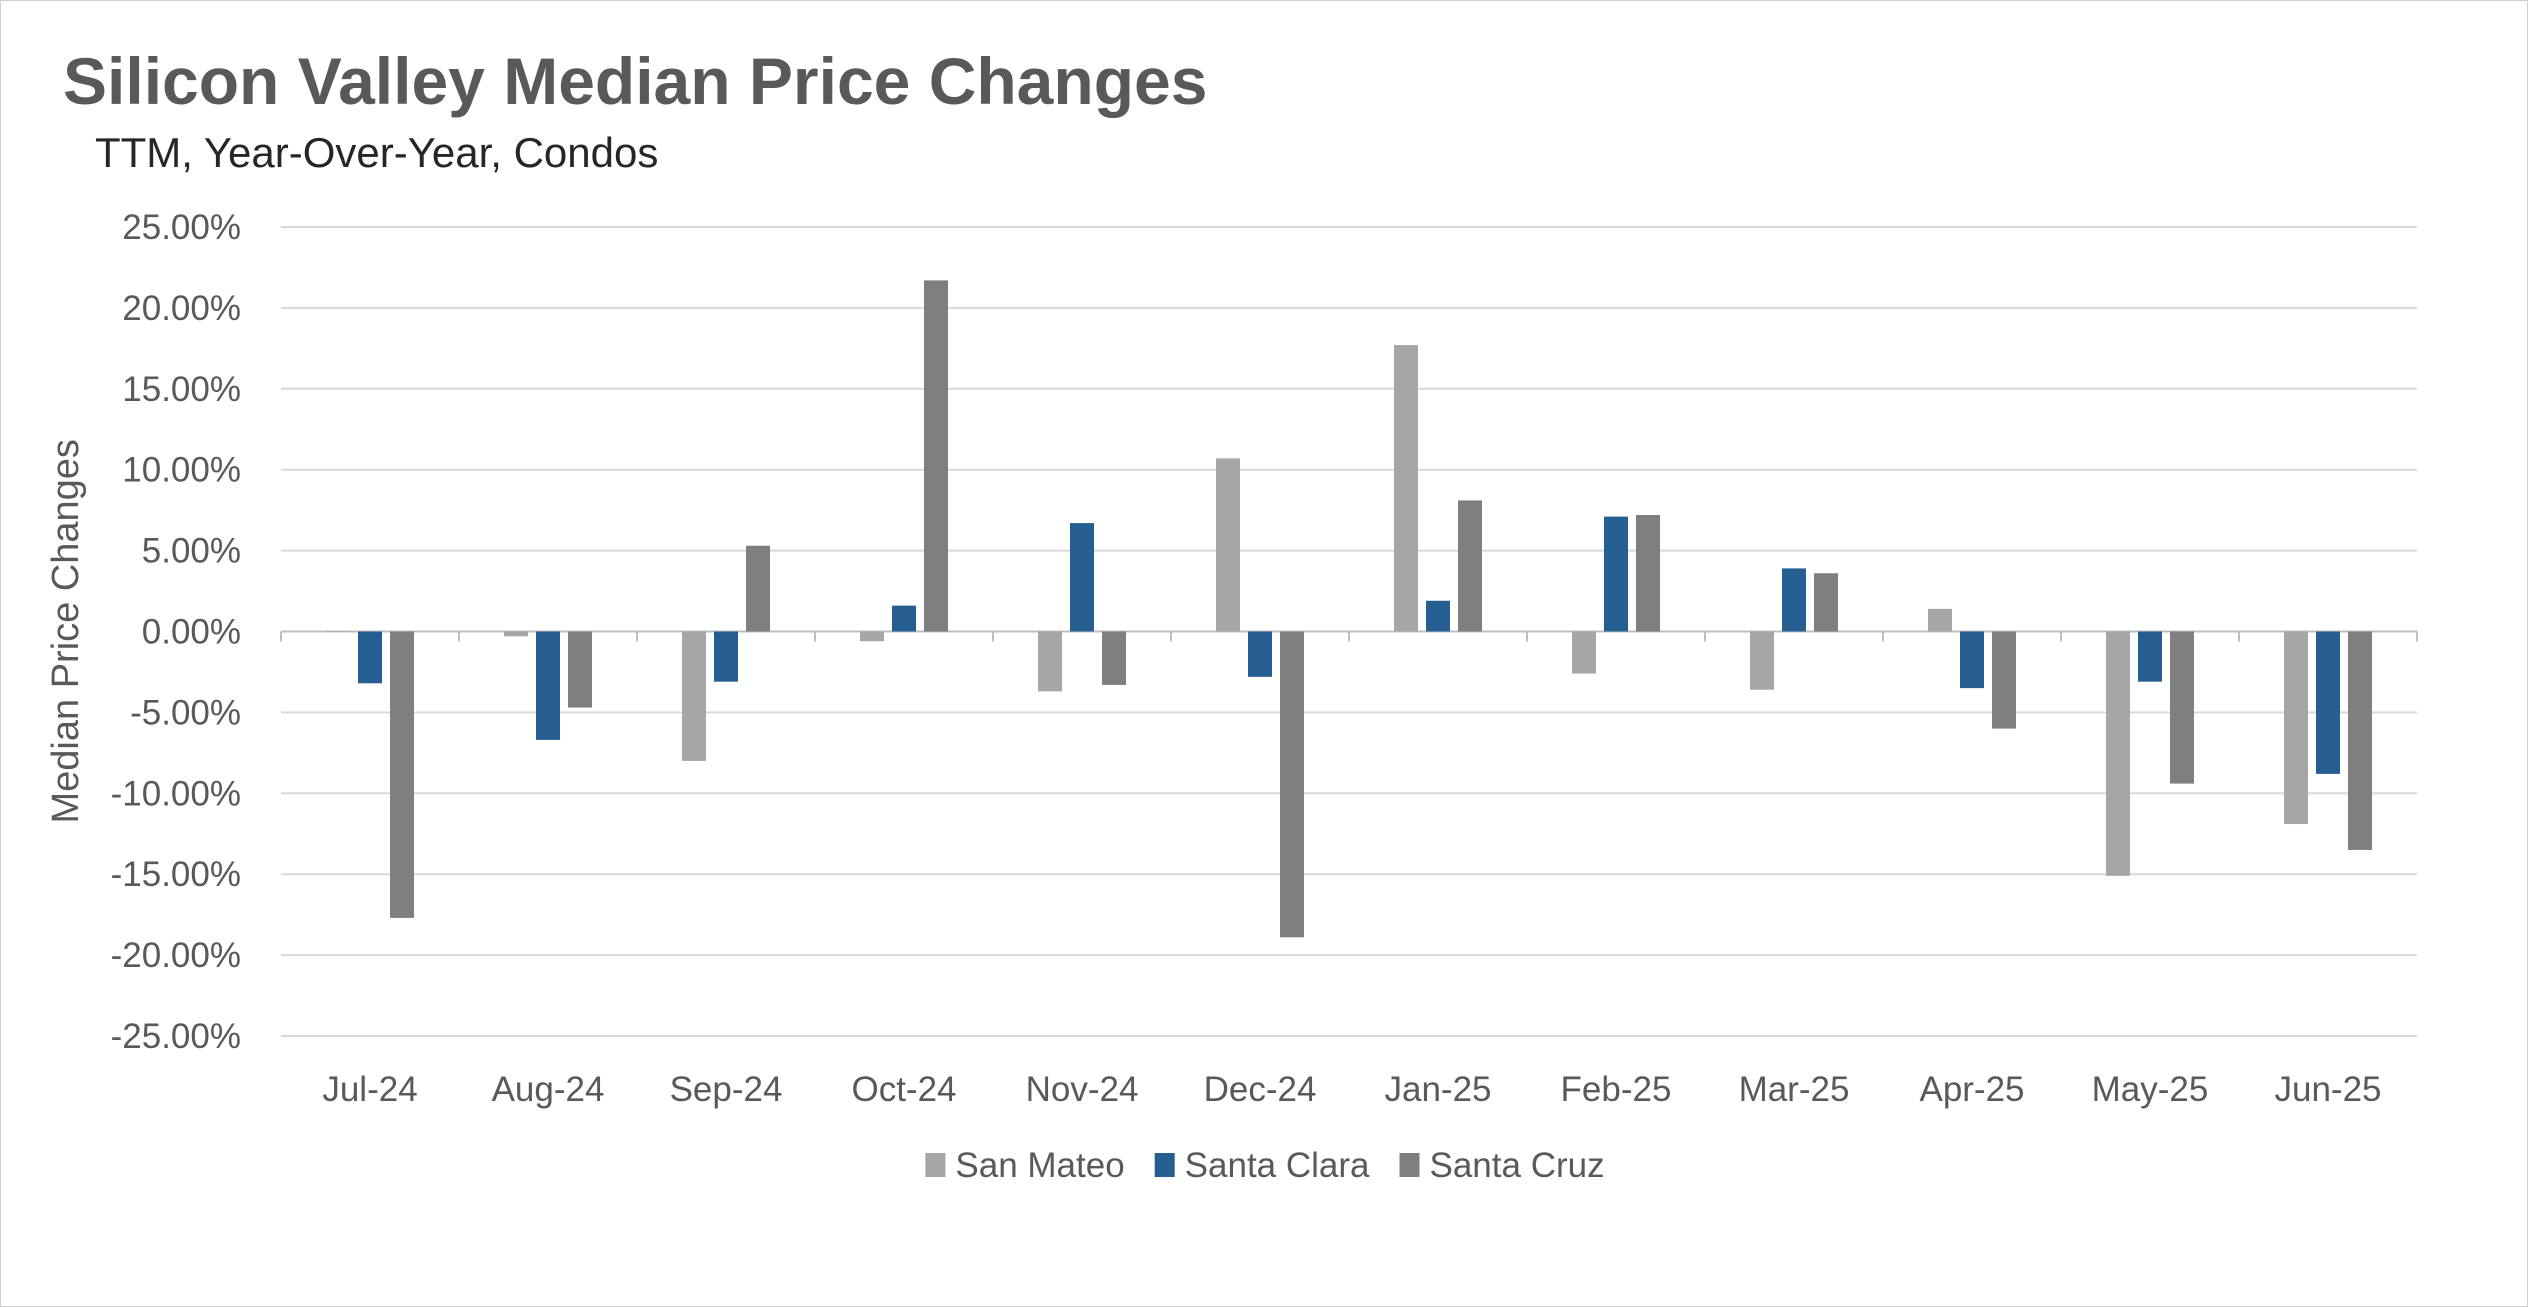  What do you see at coordinates (548, 1089) in the screenshot?
I see `x-tick-label: Aug-24` at bounding box center [548, 1089].